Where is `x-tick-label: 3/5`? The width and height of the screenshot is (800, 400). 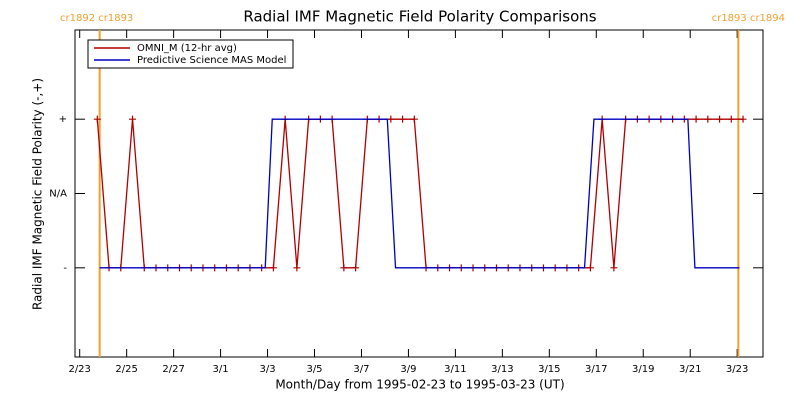
x-tick-label: 3/5 is located at coordinates (314, 369).